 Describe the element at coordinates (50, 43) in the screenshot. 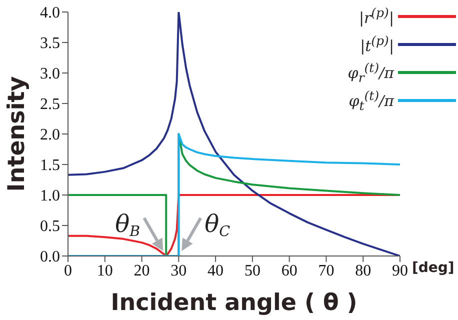

I see `y-tick-label: 3.5` at that location.